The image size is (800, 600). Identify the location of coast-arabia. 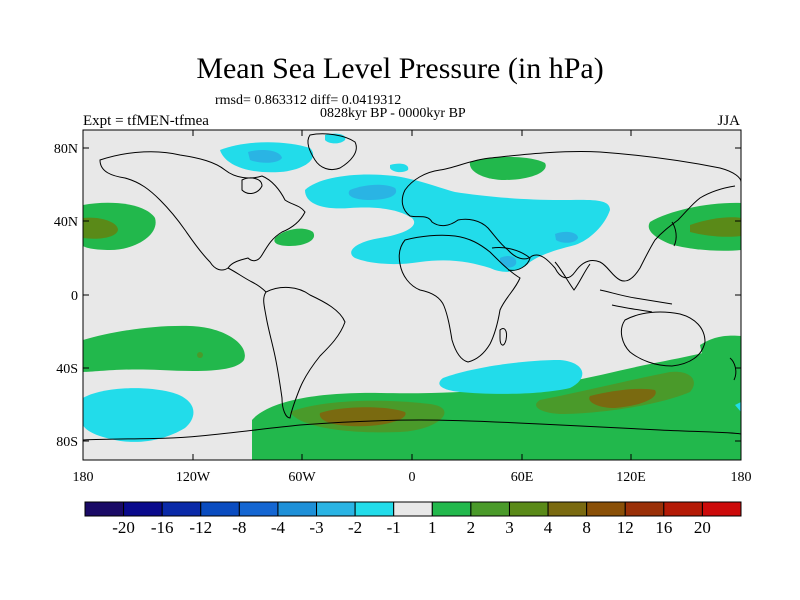
(511, 259).